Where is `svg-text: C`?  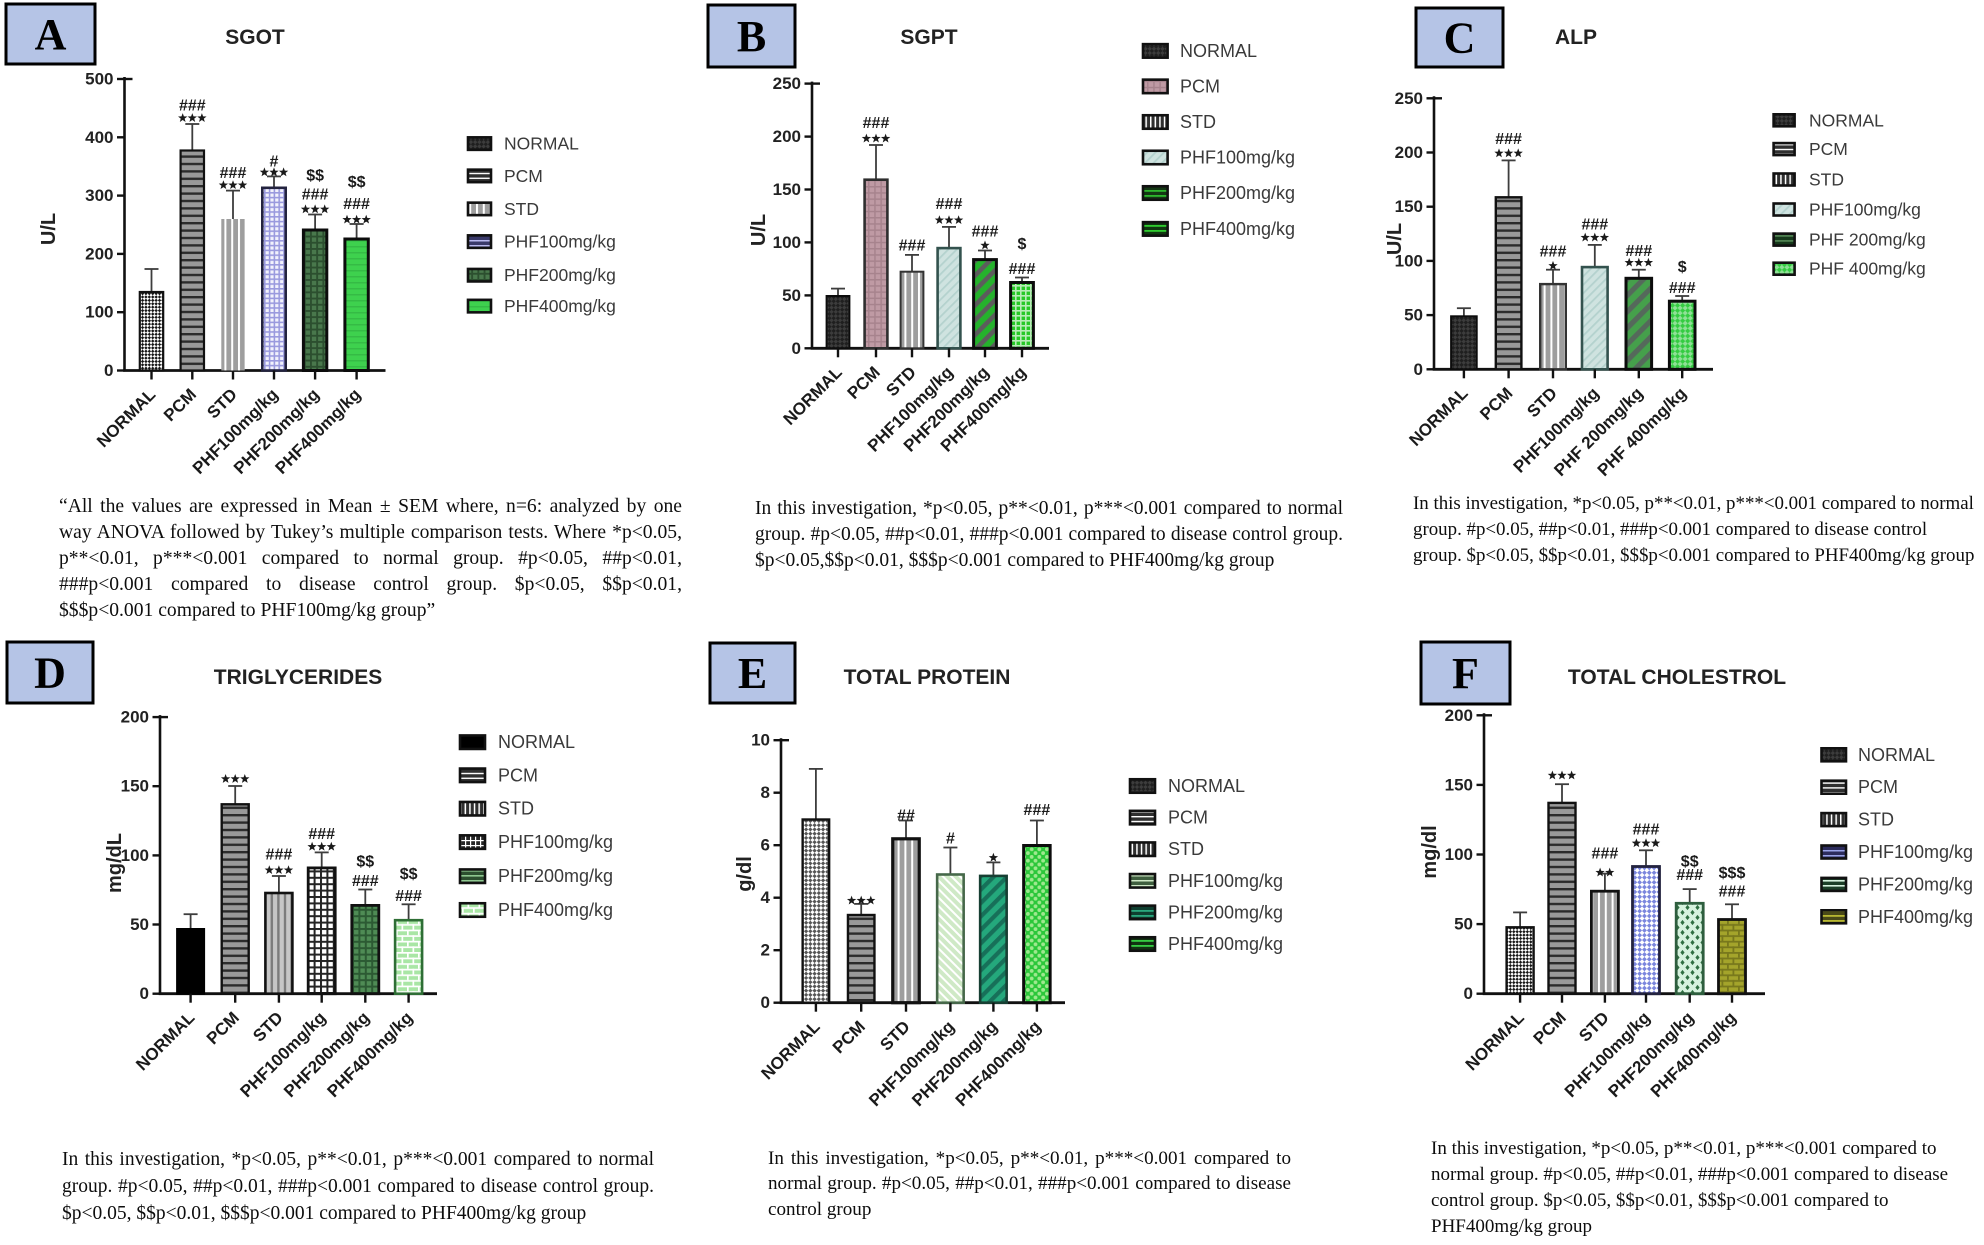 svg-text: C is located at coordinates (1460, 38).